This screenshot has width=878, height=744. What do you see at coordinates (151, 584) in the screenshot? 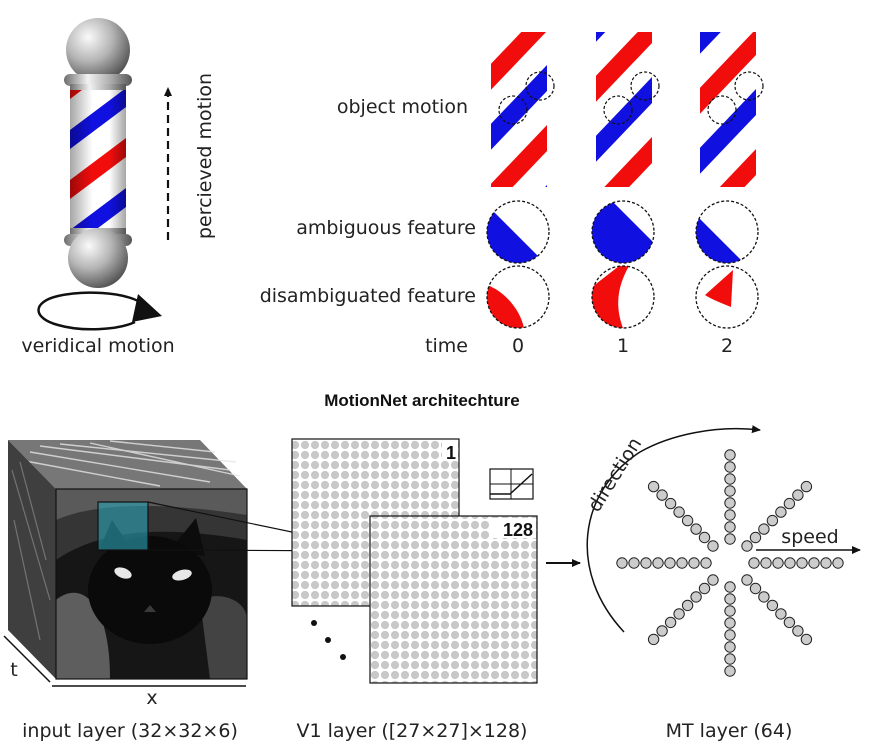
I see `cube-front-face` at bounding box center [151, 584].